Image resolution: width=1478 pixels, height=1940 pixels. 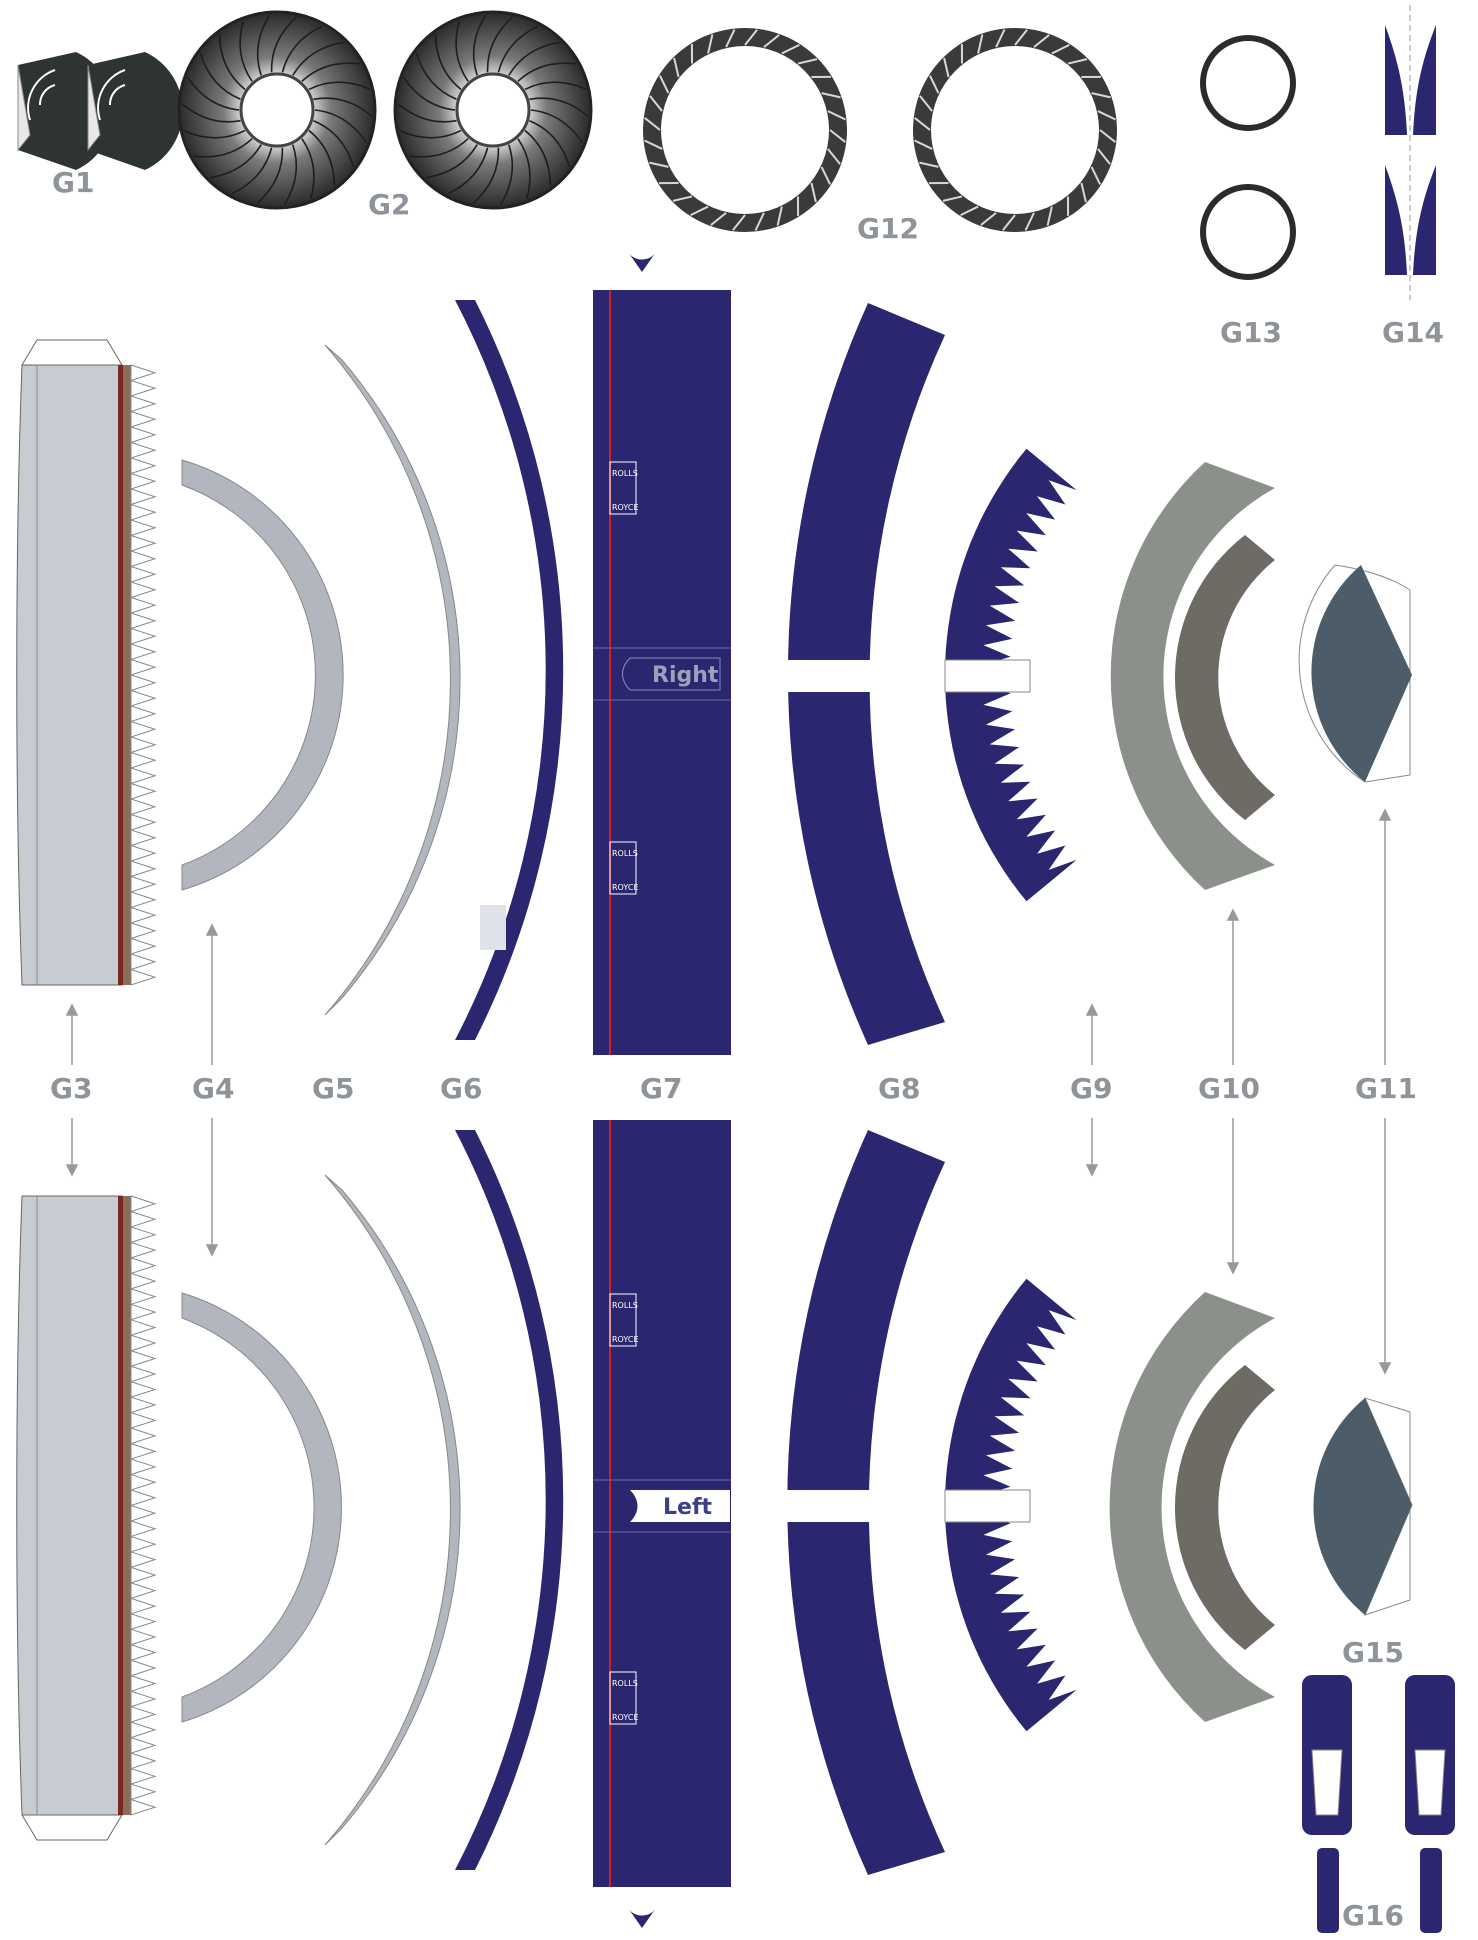 What do you see at coordinates (389, 204) in the screenshot?
I see `label-g2: G2` at bounding box center [389, 204].